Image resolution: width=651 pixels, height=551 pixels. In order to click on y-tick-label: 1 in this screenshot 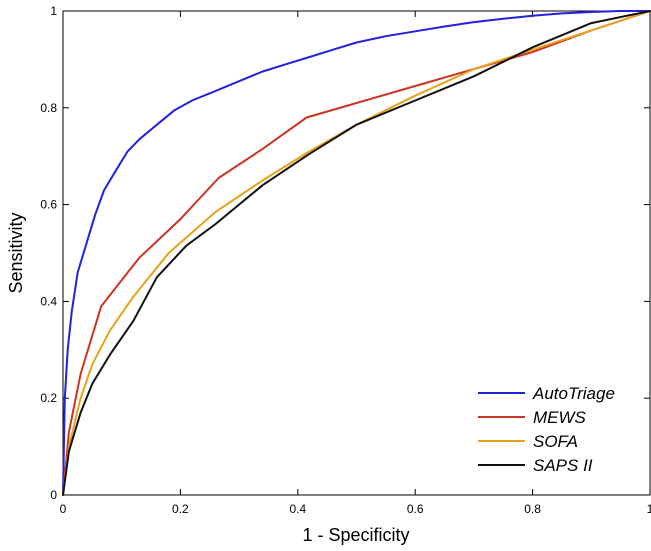, I will do `click(53, 11)`.